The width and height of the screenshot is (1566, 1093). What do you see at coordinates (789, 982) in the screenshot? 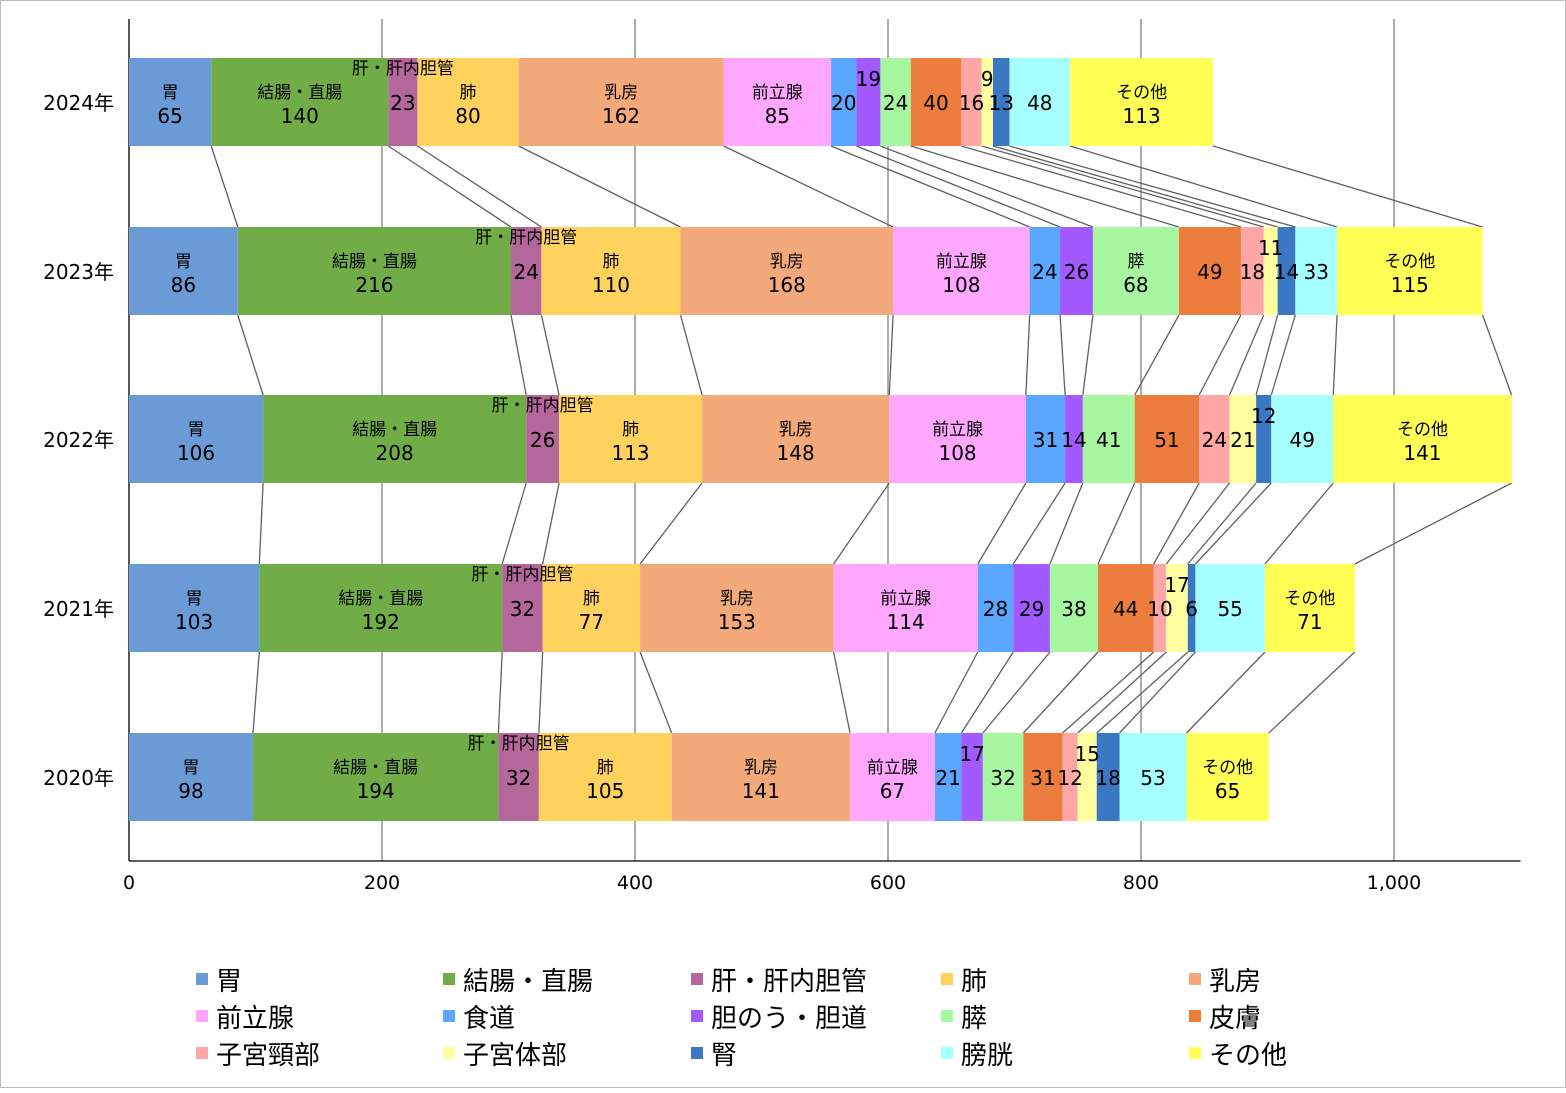
I see `legend-label: 肝・肝内胆管` at bounding box center [789, 982].